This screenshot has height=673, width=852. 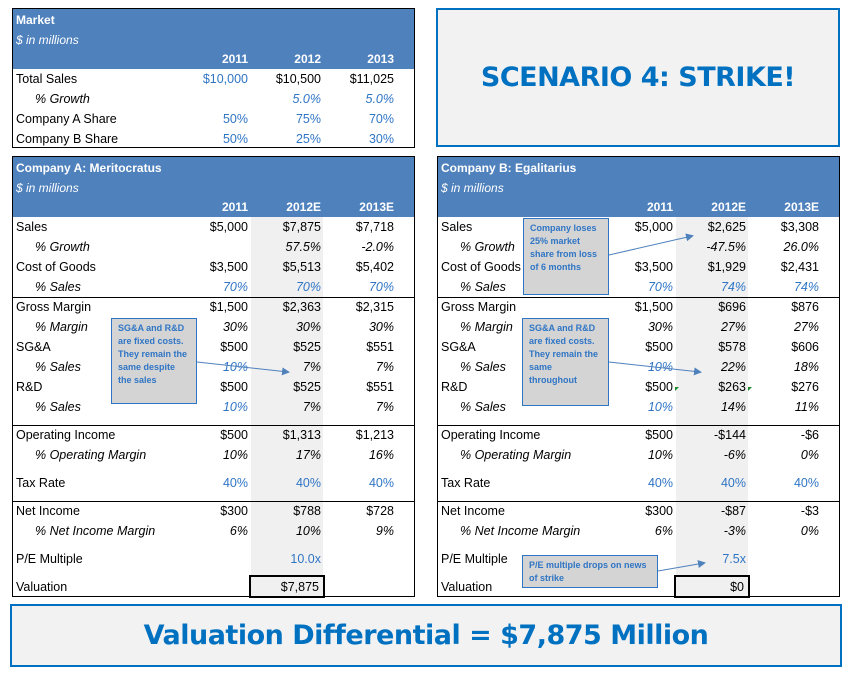 What do you see at coordinates (213, 435) in the screenshot?
I see `table-row: Operating Income $500 $1,313 $1,213` at bounding box center [213, 435].